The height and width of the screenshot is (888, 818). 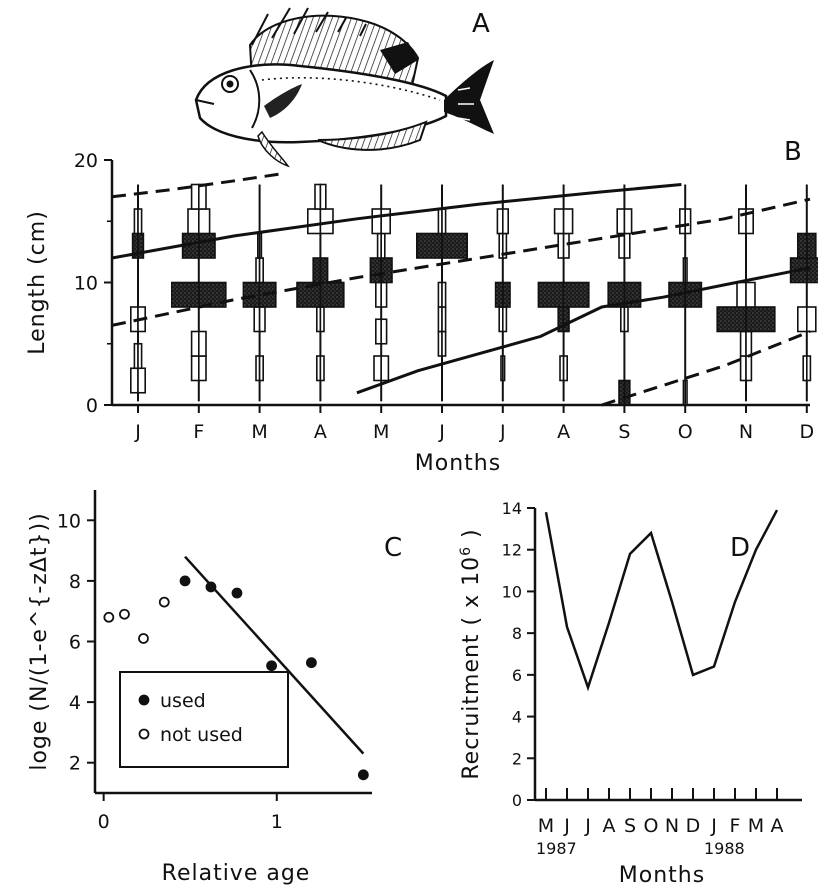 What do you see at coordinates (685, 432) in the screenshot?
I see `b-x-tick-label: O` at bounding box center [685, 432].